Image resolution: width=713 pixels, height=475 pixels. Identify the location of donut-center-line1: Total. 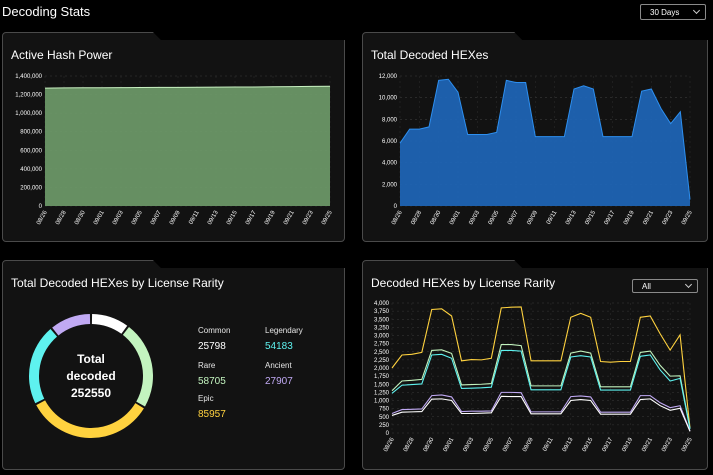
(91, 359).